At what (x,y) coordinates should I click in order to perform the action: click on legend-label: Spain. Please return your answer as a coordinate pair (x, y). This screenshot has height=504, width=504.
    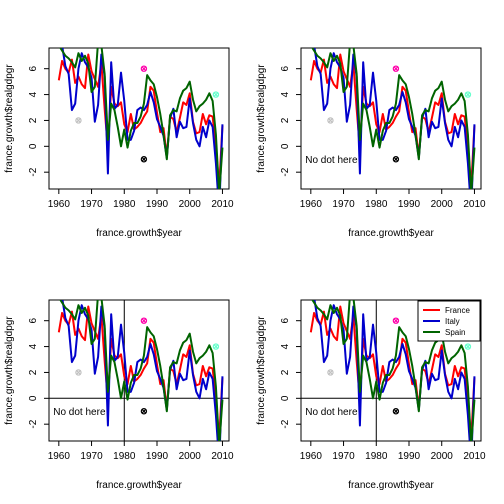
    Looking at the image, I should click on (455, 332).